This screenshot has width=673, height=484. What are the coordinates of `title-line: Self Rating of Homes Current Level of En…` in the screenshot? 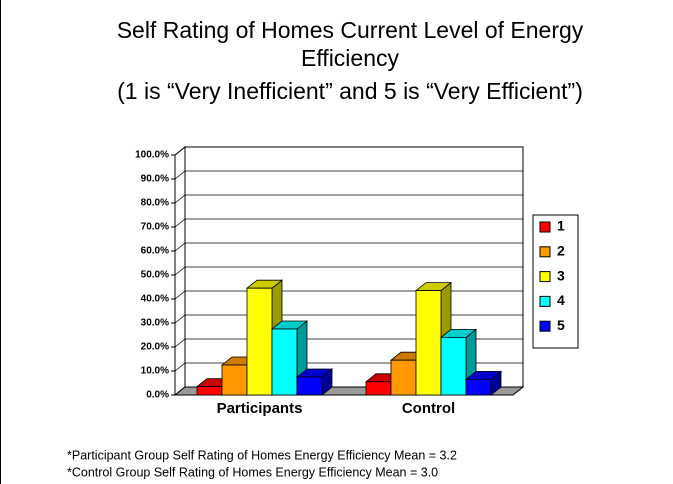 It's located at (350, 30).